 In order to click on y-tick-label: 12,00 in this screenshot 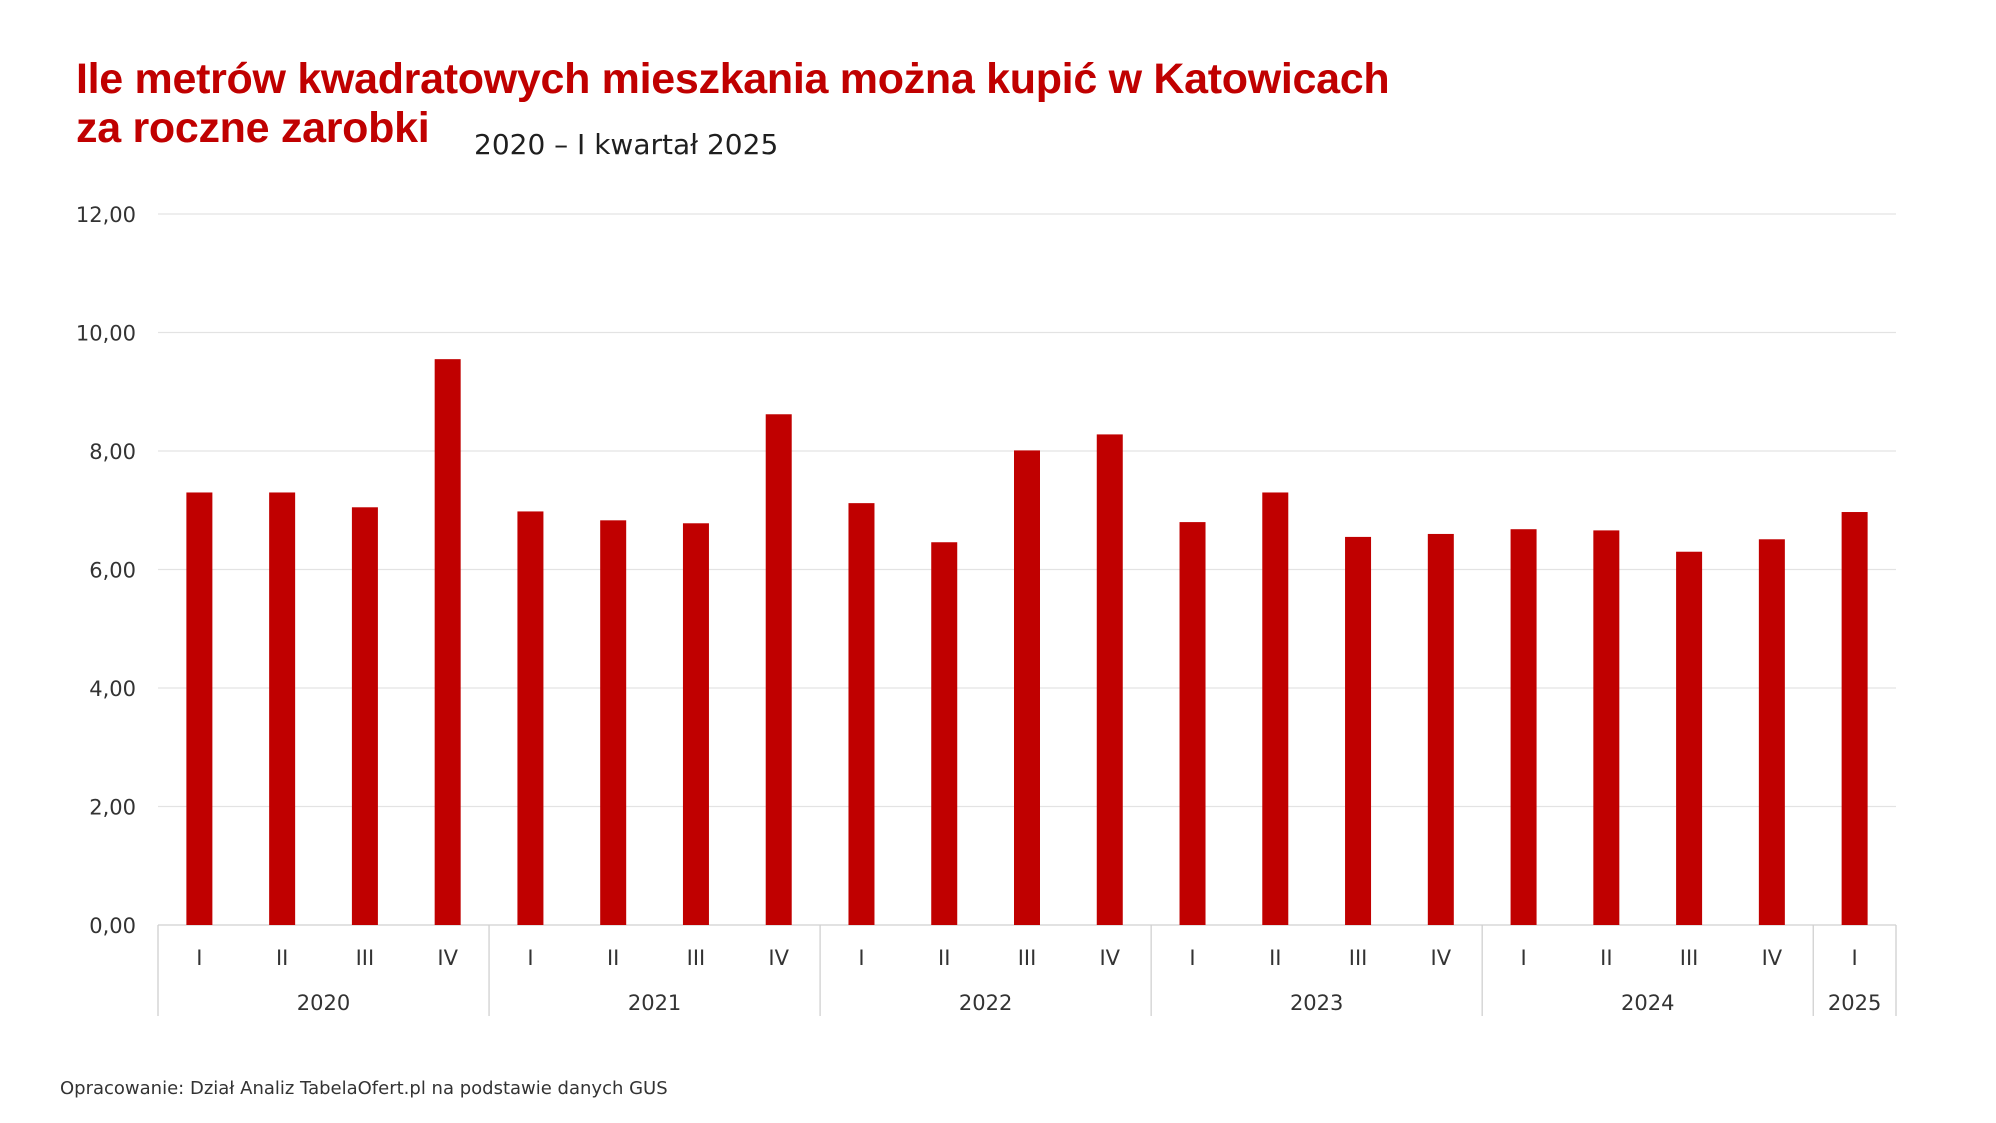, I will do `click(106, 215)`.